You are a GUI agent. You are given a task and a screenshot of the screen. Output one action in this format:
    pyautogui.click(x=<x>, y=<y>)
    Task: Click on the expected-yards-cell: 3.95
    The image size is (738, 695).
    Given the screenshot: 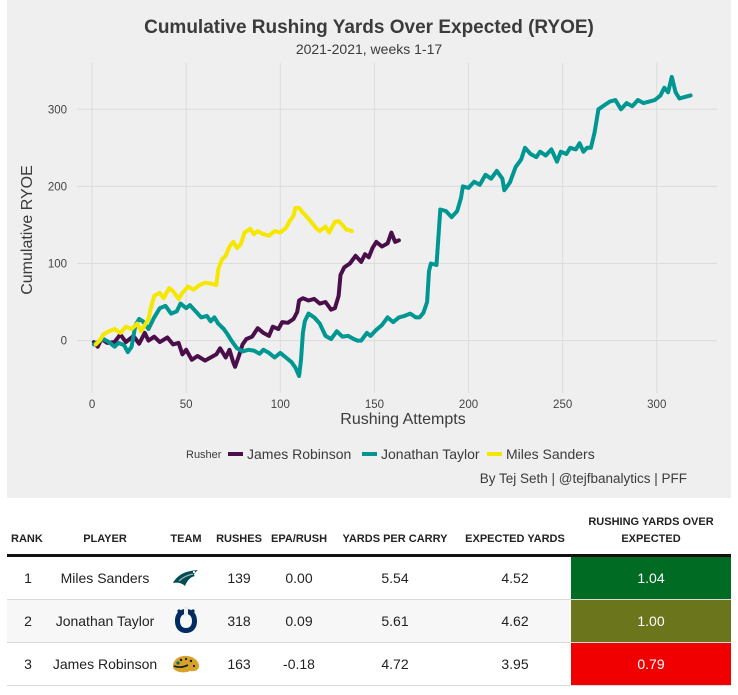 What is the action you would take?
    pyautogui.click(x=515, y=664)
    